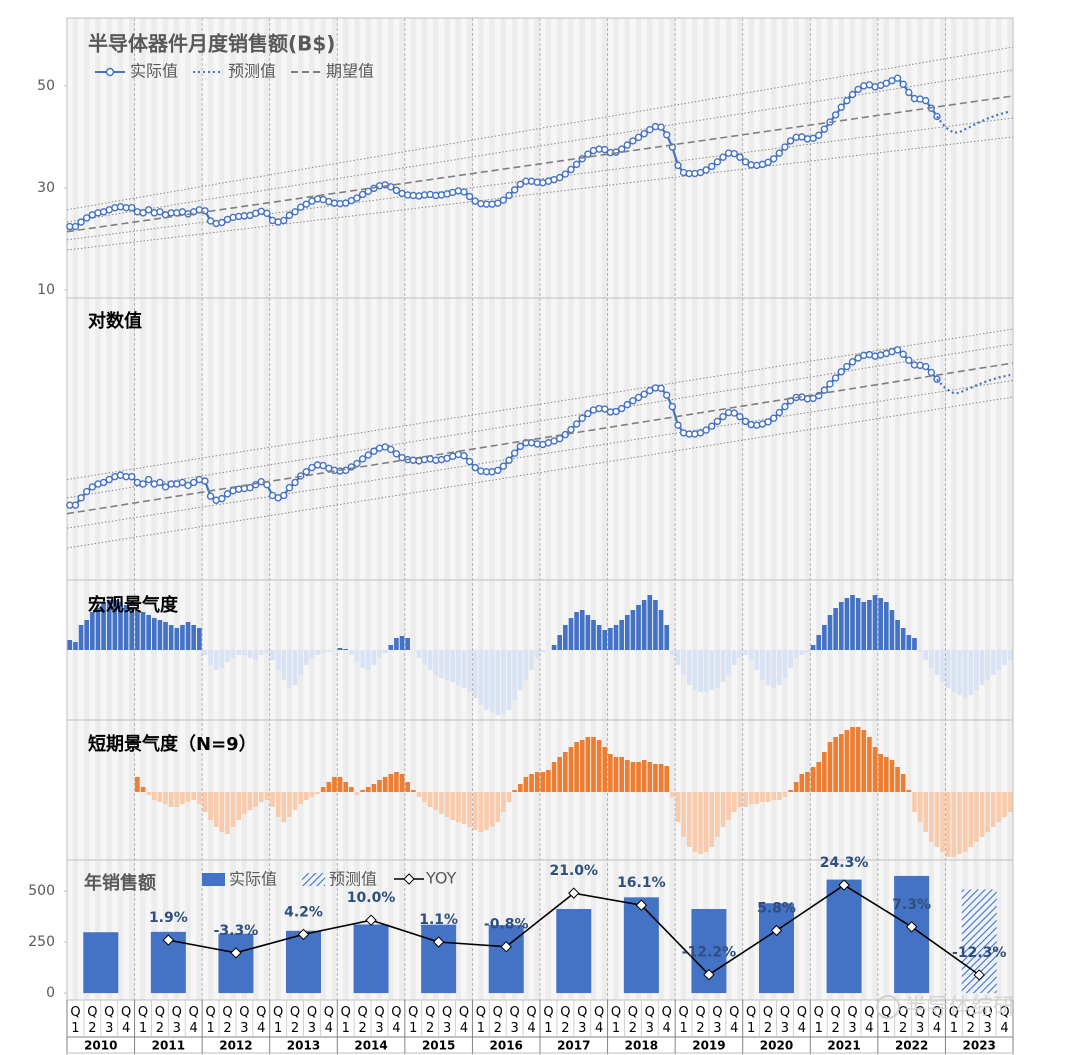  What do you see at coordinates (41, 891) in the screenshot?
I see `y-tick-label: 500` at bounding box center [41, 891].